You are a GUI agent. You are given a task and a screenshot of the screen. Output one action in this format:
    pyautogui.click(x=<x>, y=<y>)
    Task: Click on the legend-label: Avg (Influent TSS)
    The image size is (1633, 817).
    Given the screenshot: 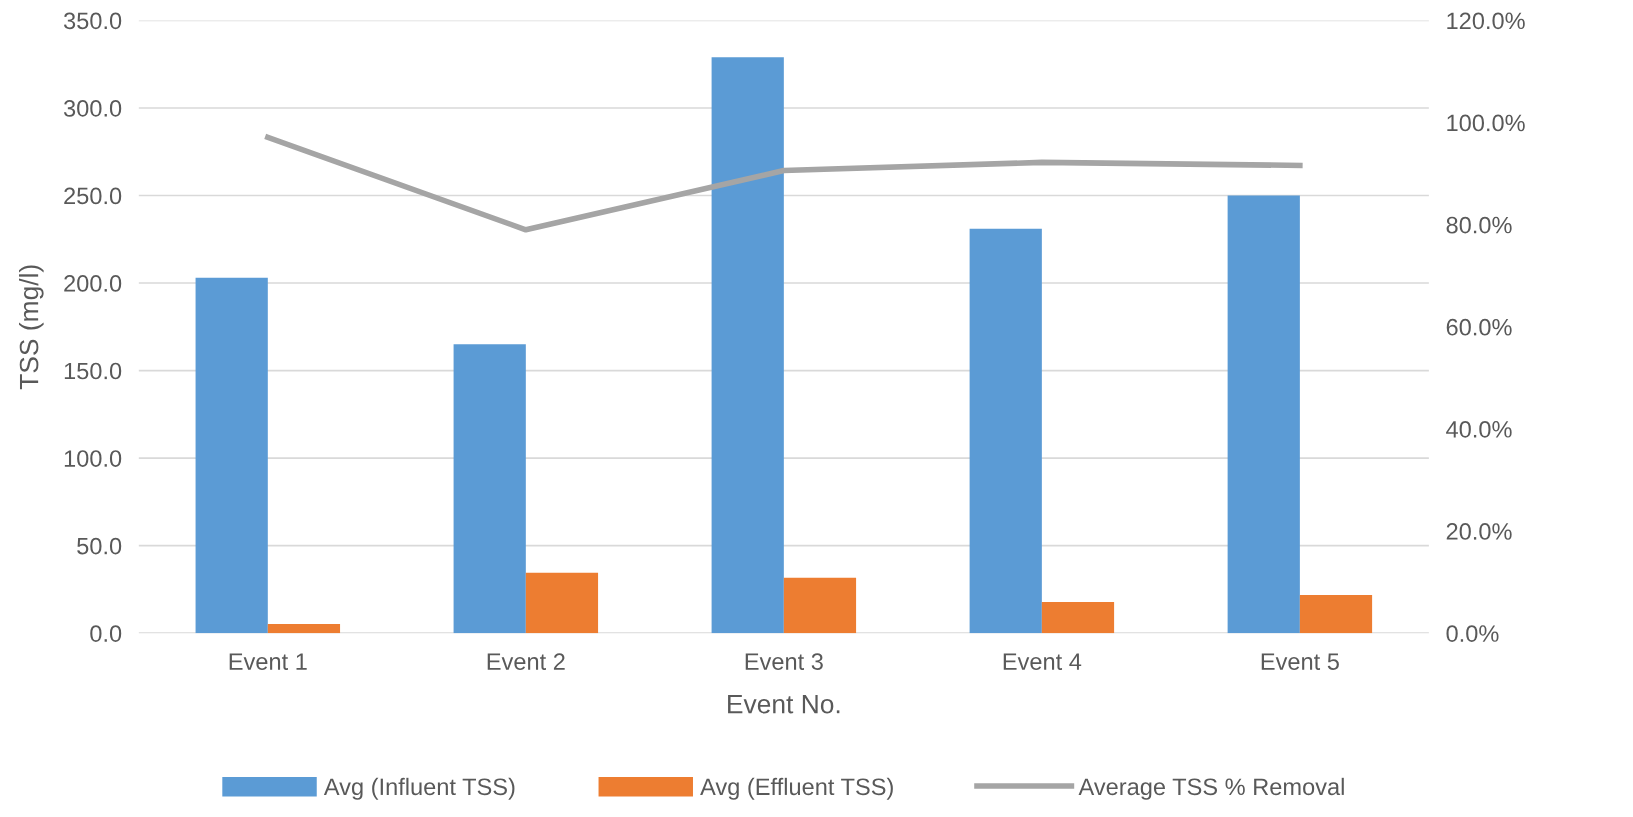 What is the action you would take?
    pyautogui.click(x=419, y=788)
    